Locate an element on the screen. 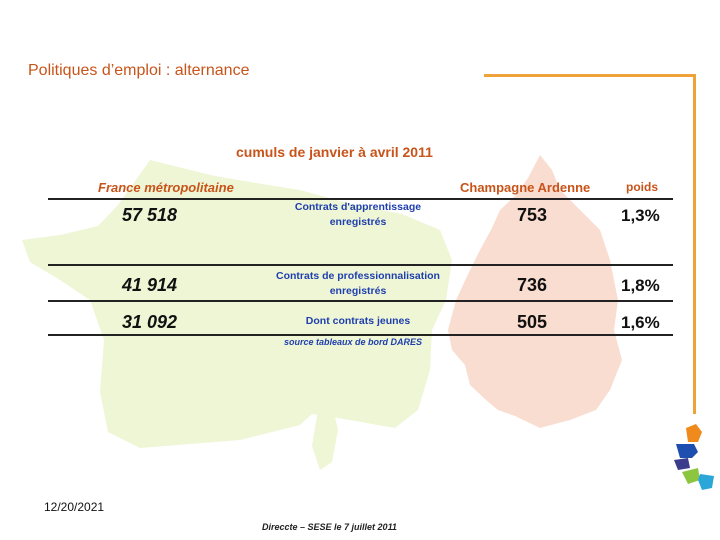  table-cell-region: 505 is located at coordinates (532, 322).